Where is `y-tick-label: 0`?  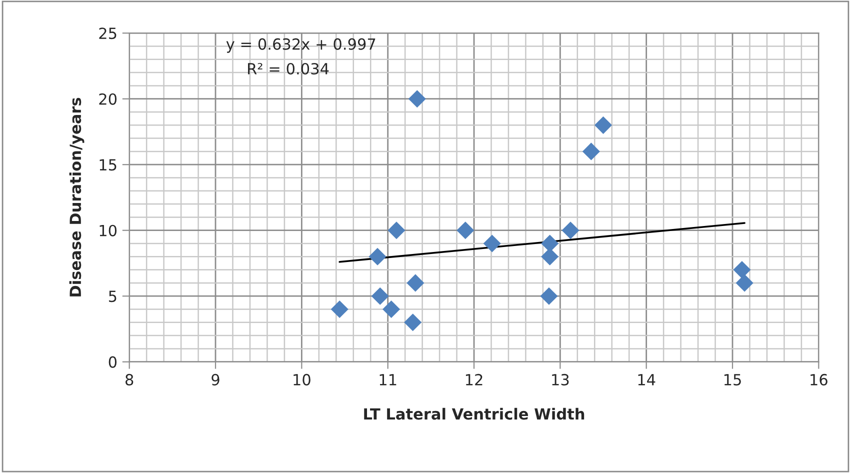
y-tick-label: 0 is located at coordinates (112, 362).